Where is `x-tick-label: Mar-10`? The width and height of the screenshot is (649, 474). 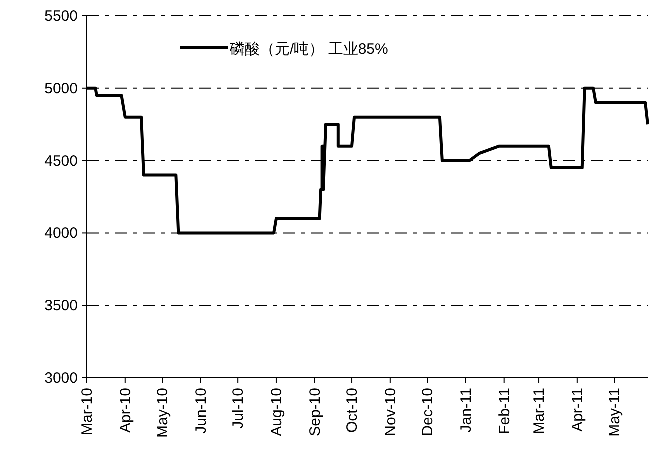 x-tick-label: Mar-10 is located at coordinates (87, 412).